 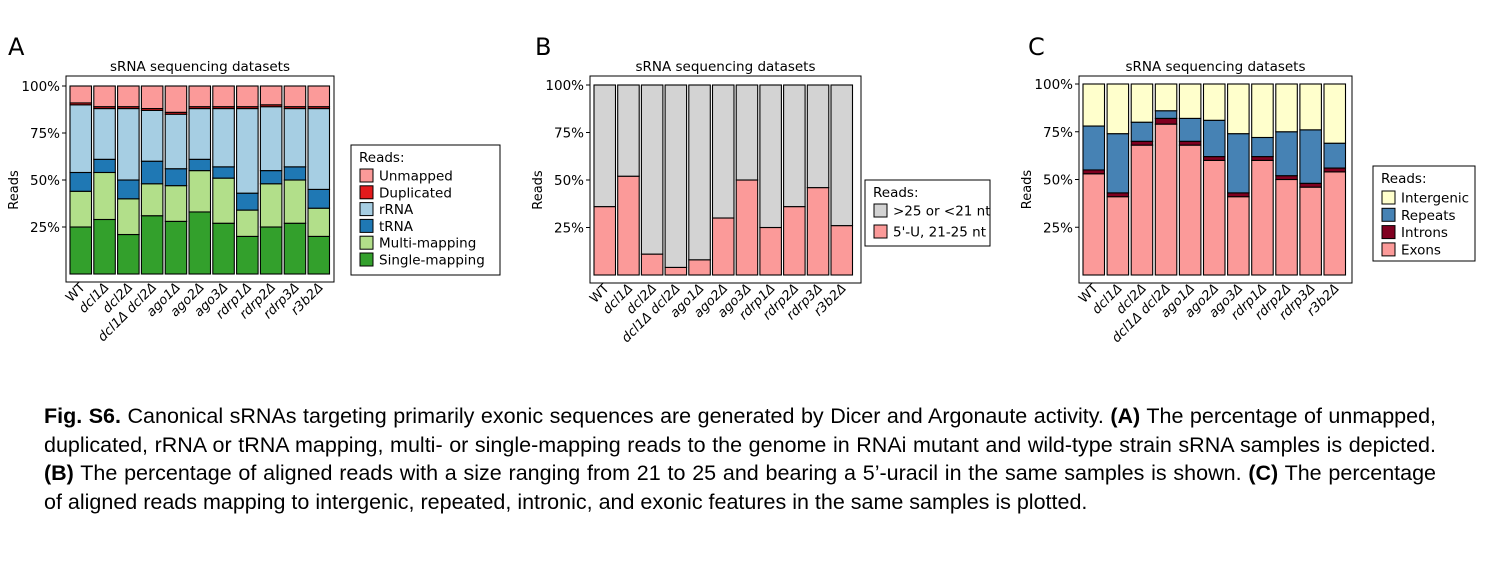 What do you see at coordinates (939, 233) in the screenshot?
I see `panel-b-legend-label-5-u-21-25-nt: 5'-U, 21-25 nt` at bounding box center [939, 233].